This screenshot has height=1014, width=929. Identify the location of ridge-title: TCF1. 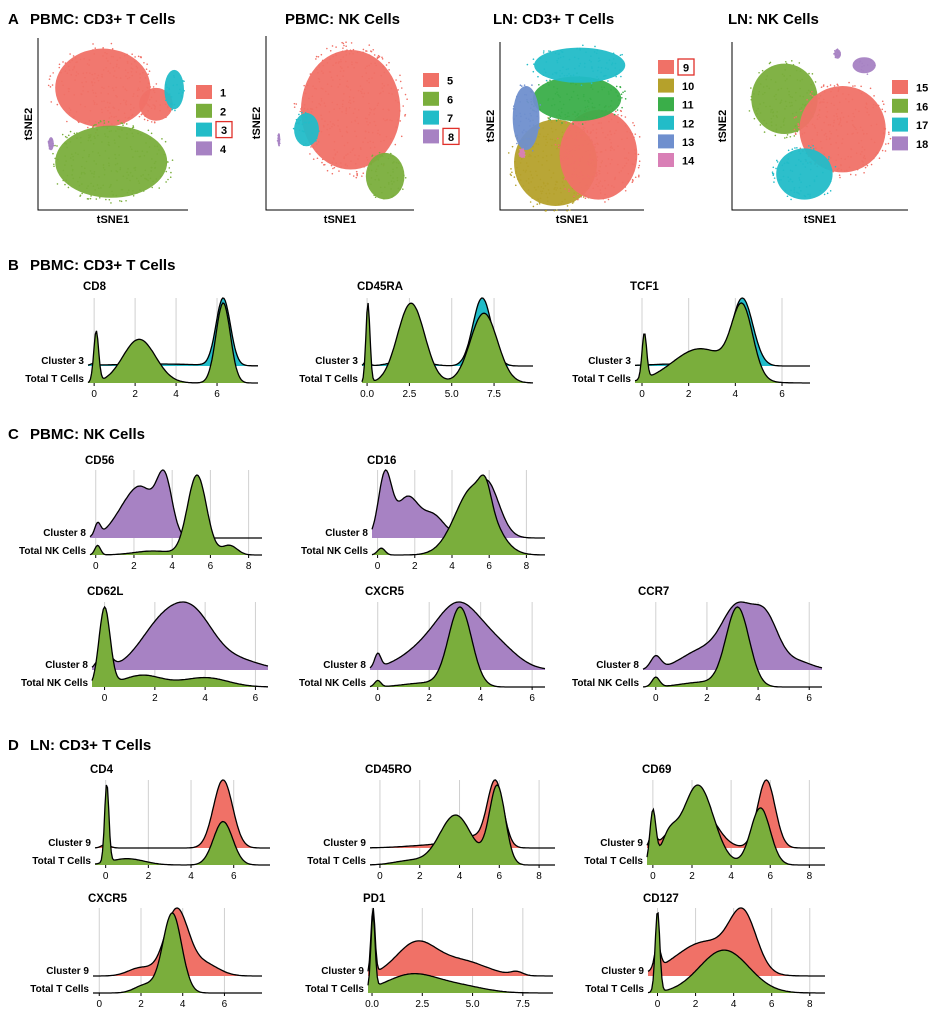
(644, 287).